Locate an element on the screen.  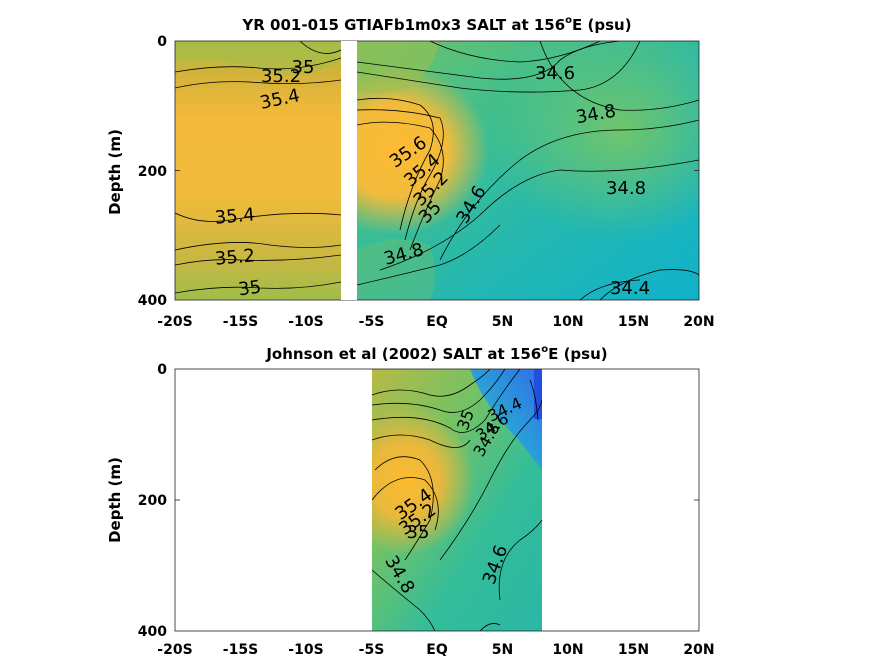
contour-label: 34.6 is located at coordinates (555, 73).